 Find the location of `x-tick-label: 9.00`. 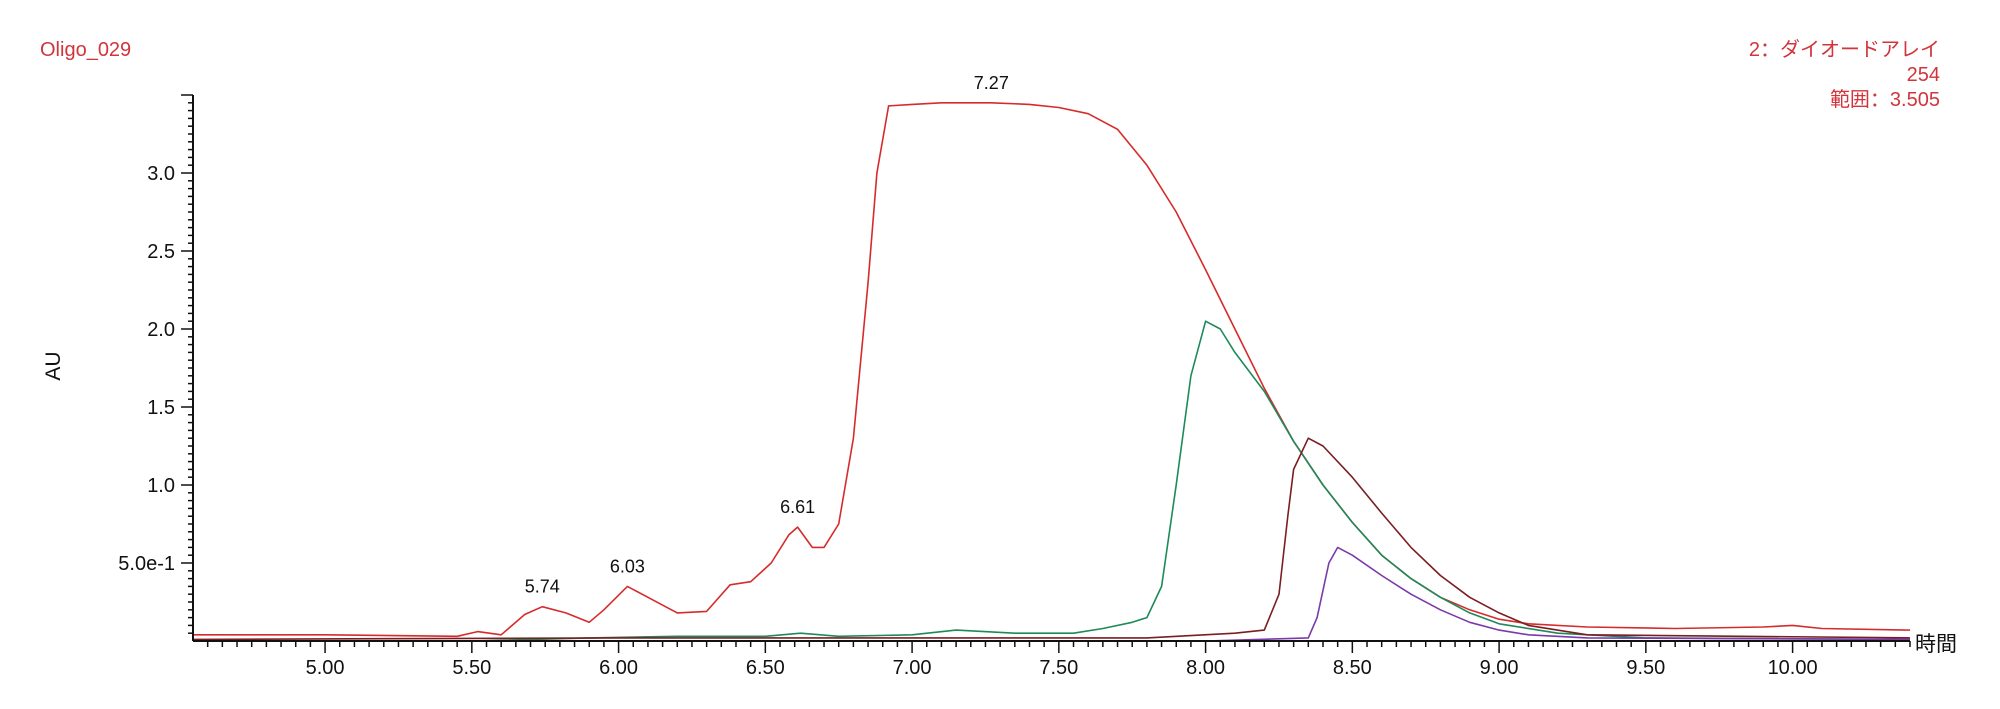

x-tick-label: 9.00 is located at coordinates (1499, 668).